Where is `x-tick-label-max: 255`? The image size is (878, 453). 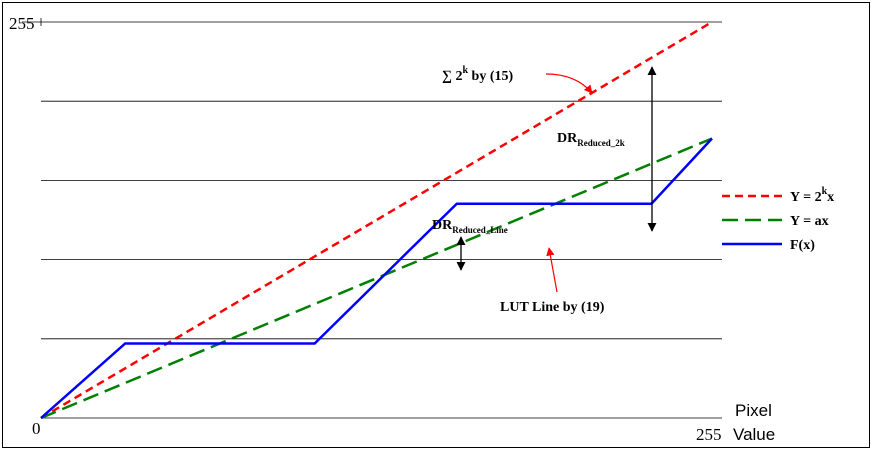 x-tick-label-max: 255 is located at coordinates (709, 434).